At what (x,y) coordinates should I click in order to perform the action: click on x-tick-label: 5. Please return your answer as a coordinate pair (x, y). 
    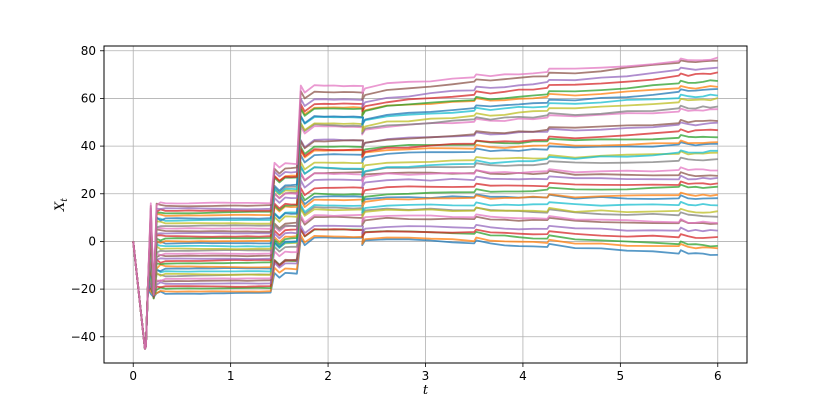
    Looking at the image, I should click on (621, 376).